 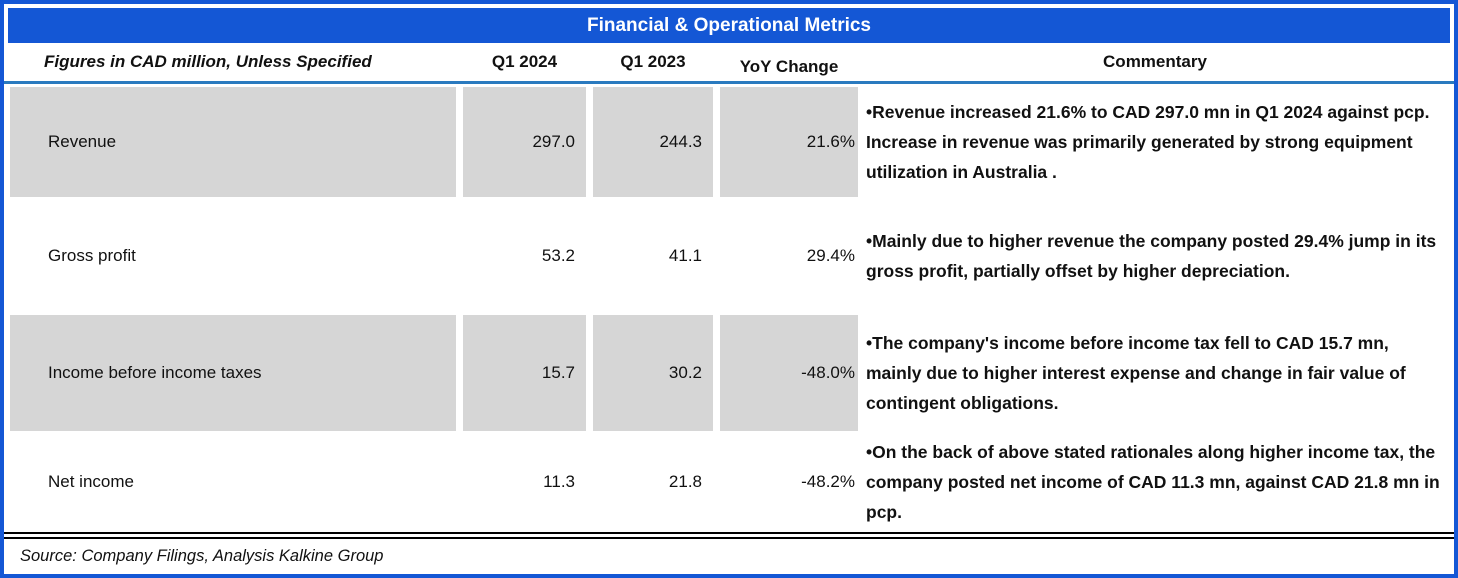 I want to click on column-header-commentary: Commentary, so click(x=1155, y=61).